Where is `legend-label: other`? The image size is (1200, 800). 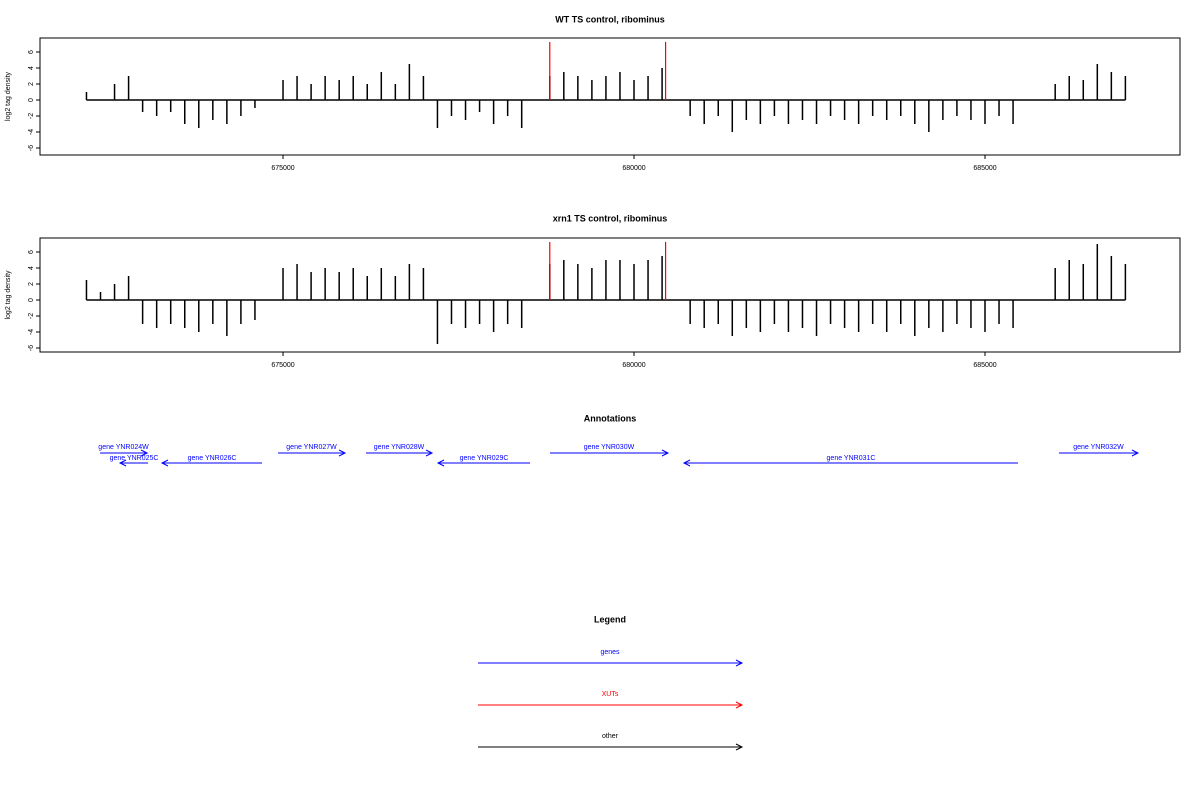
legend-label: other is located at coordinates (610, 736).